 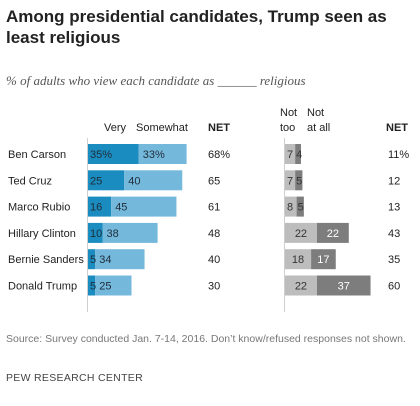 I want to click on label-very-donald-trump: 5, so click(x=93, y=287).